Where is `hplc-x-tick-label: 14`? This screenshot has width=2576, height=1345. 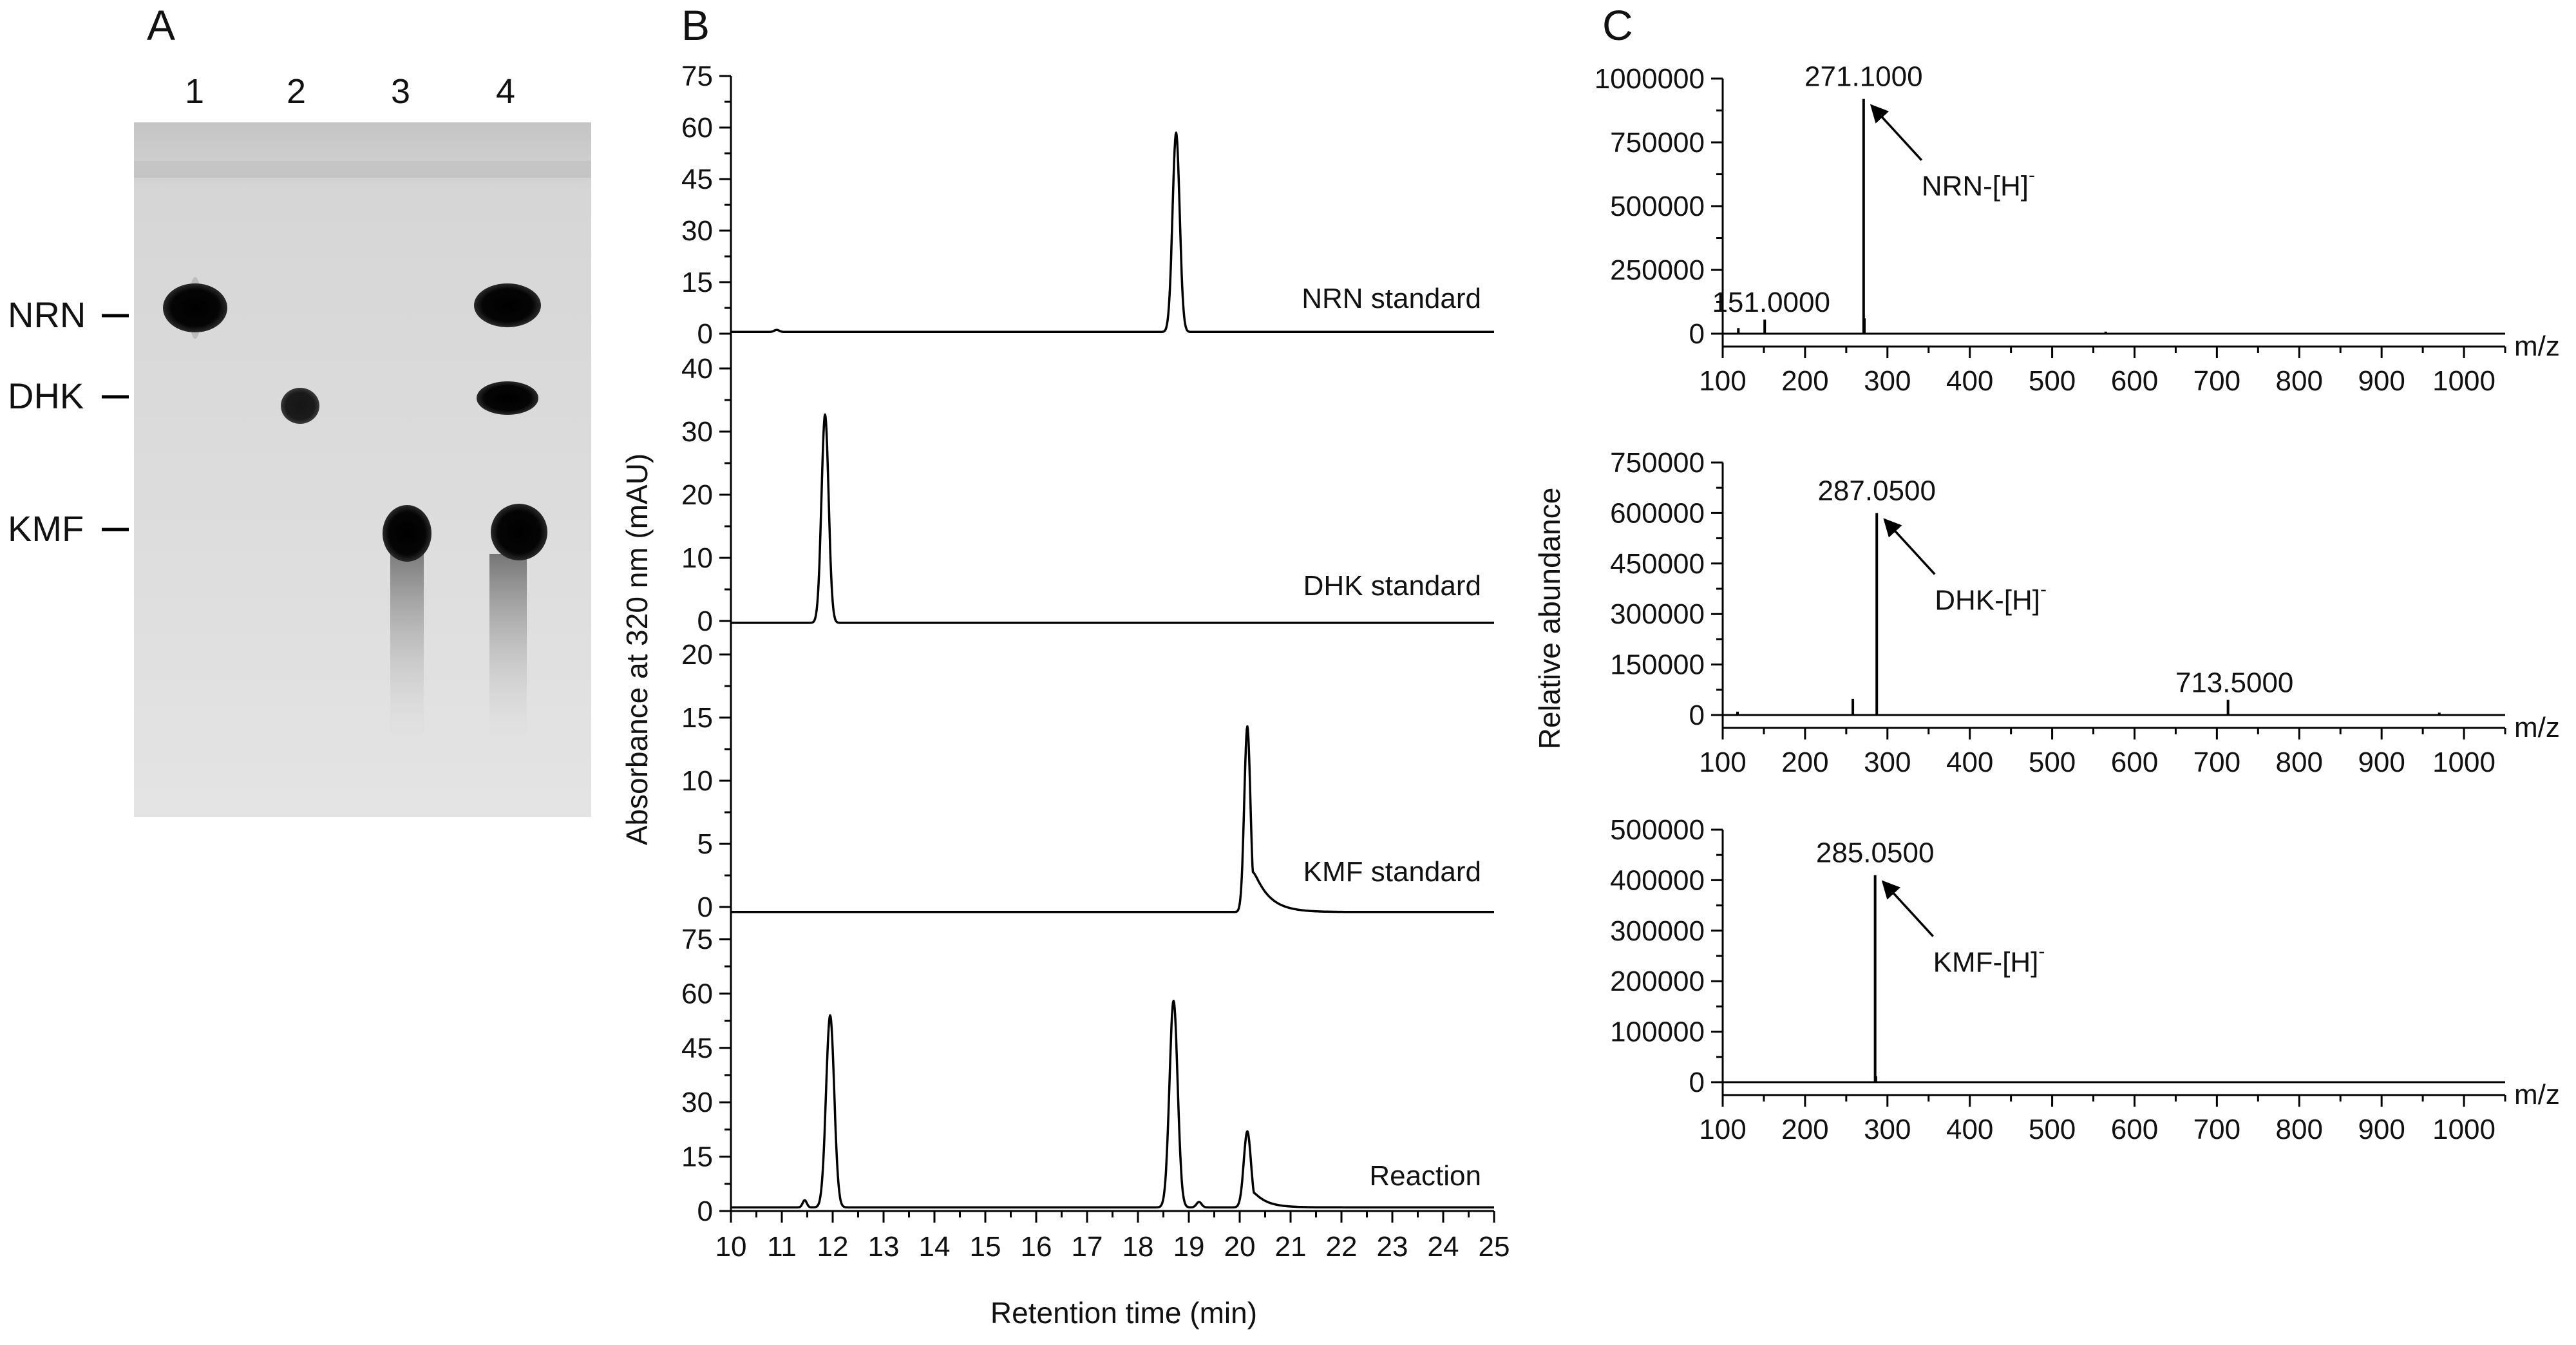
hplc-x-tick-label: 14 is located at coordinates (935, 1247).